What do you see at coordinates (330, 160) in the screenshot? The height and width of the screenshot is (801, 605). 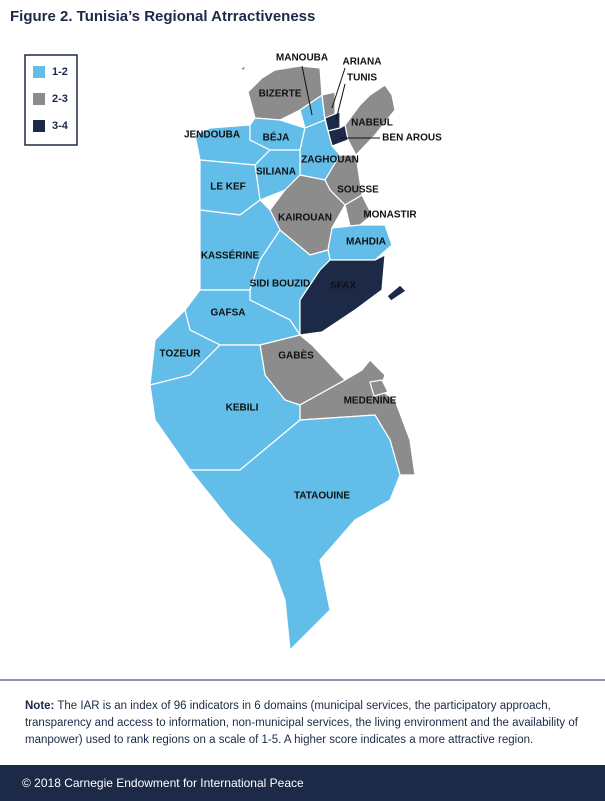 I see `region-label: ZAGHOUAN` at bounding box center [330, 160].